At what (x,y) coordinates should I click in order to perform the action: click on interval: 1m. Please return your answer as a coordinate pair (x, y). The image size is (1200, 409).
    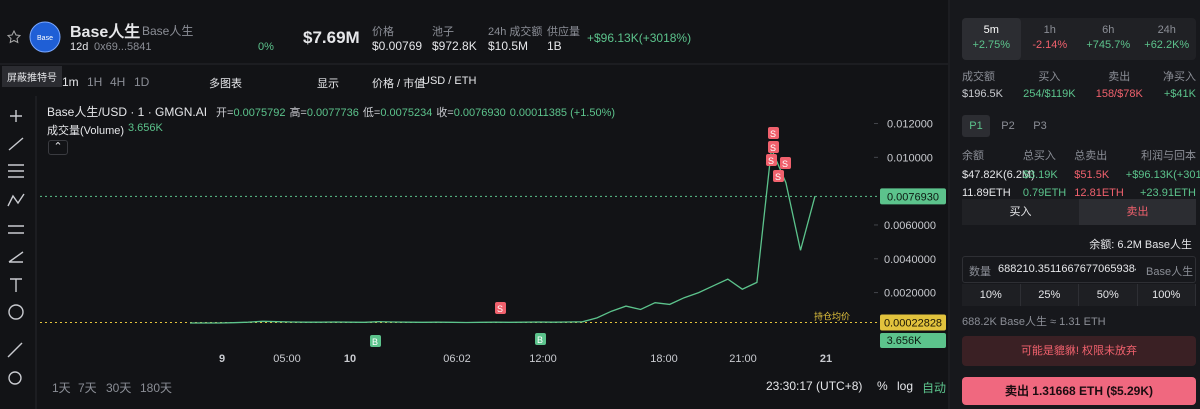
    Looking at the image, I should click on (70, 82).